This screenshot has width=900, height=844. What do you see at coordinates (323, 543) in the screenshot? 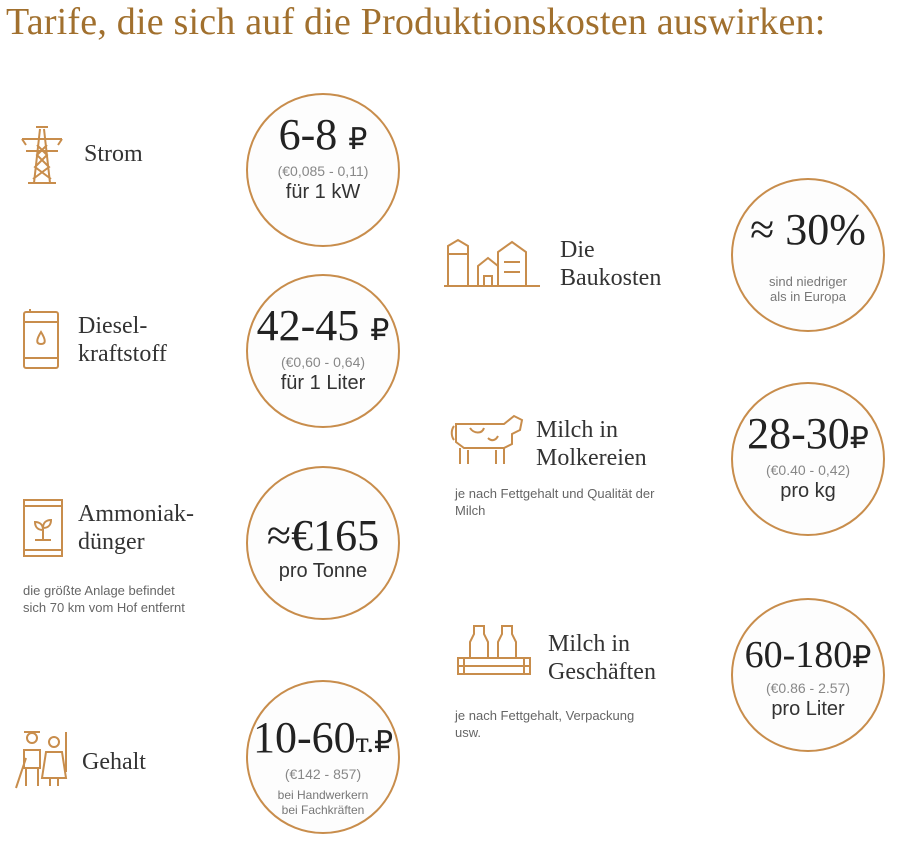
I see `ammoniak-price-circle: ≈€165 pro Tonne` at bounding box center [323, 543].